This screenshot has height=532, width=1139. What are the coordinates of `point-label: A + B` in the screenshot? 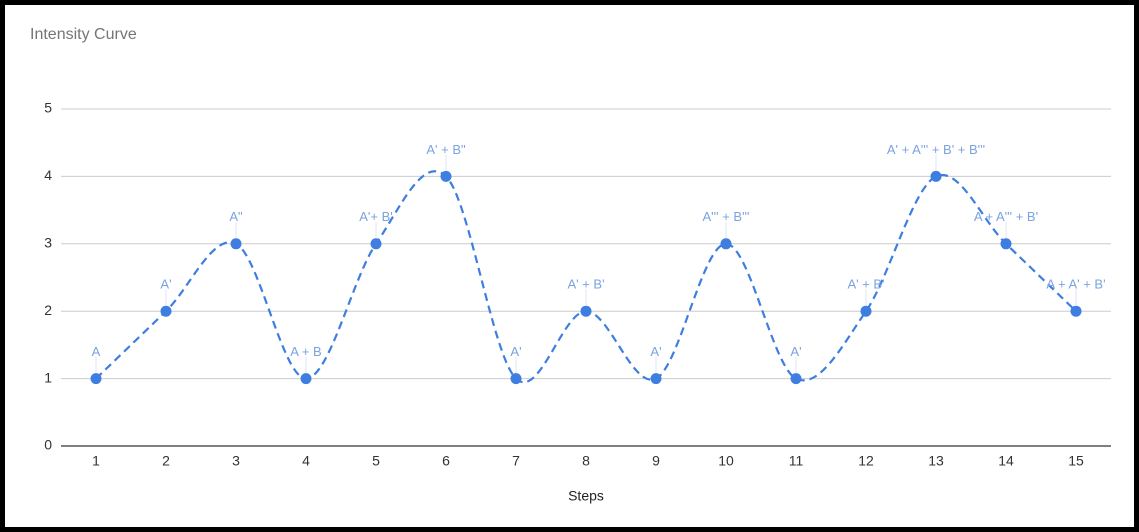 It's located at (305, 351).